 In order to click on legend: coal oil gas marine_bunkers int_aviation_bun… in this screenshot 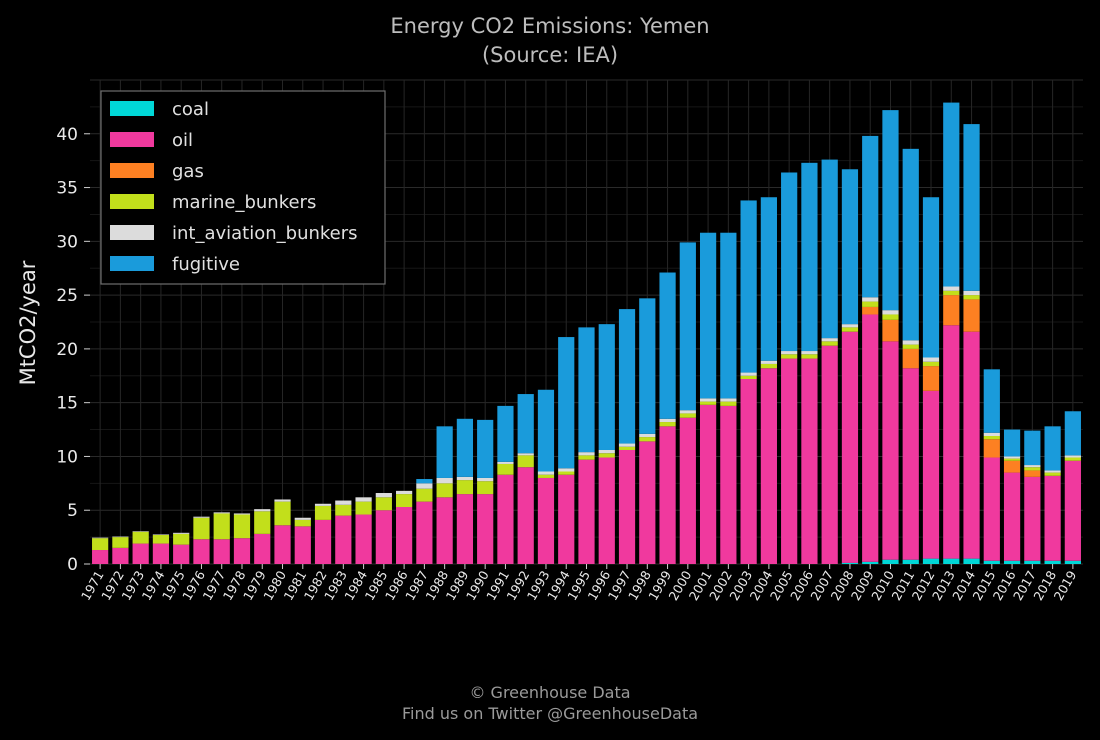, I will do `click(243, 187)`.